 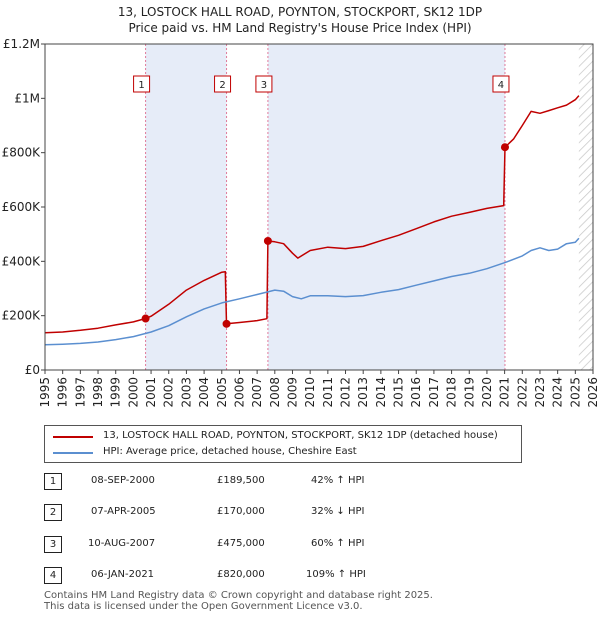 What do you see at coordinates (169, 392) in the screenshot?
I see `x-tick-label: 2002` at bounding box center [169, 392].